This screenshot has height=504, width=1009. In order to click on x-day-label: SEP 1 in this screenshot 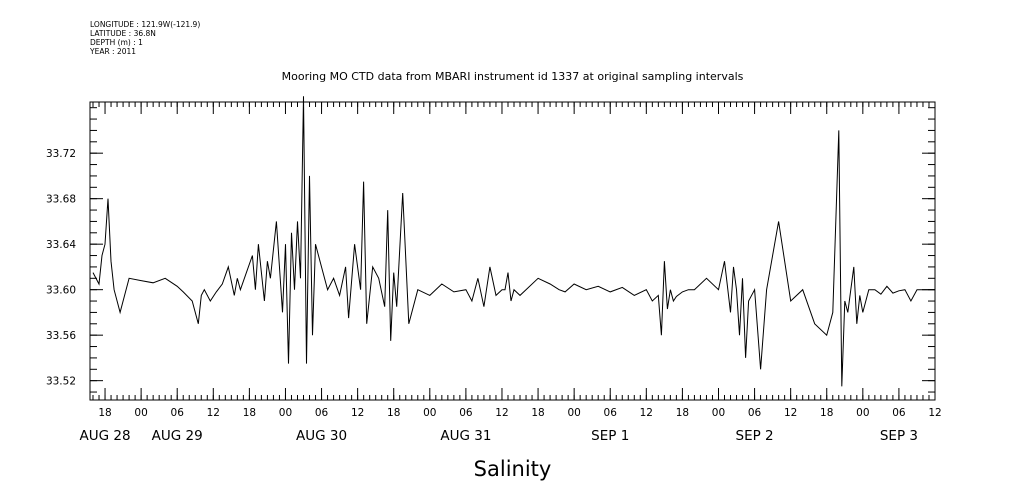, I will do `click(610, 436)`.